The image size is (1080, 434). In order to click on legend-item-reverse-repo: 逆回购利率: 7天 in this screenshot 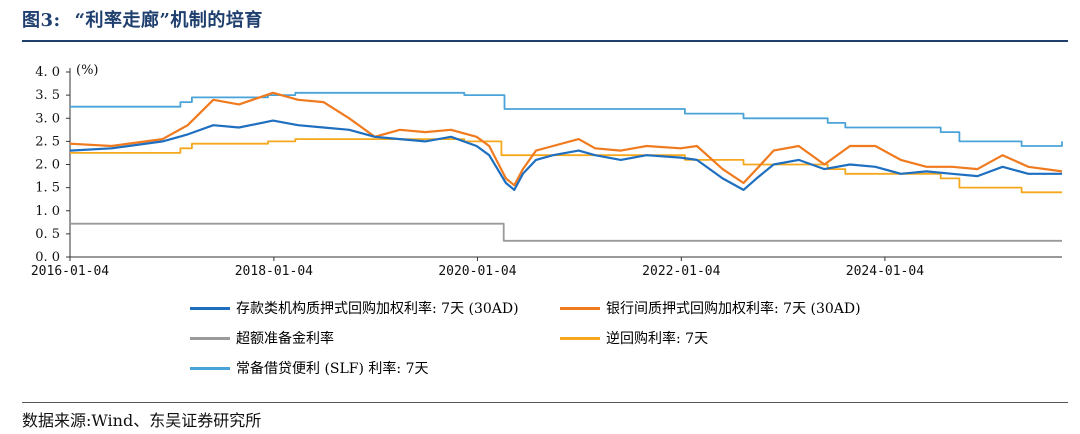, I will do `click(634, 338)`.